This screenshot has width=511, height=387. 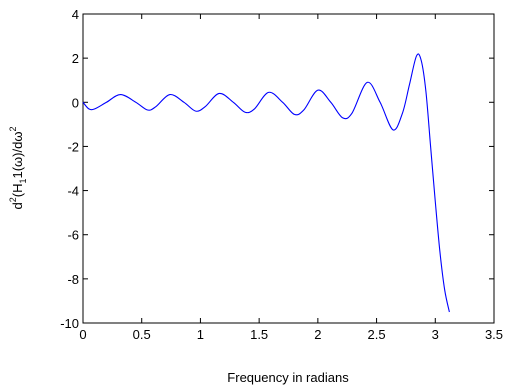 What do you see at coordinates (75, 14) in the screenshot?
I see `y-tick-label: 4` at bounding box center [75, 14].